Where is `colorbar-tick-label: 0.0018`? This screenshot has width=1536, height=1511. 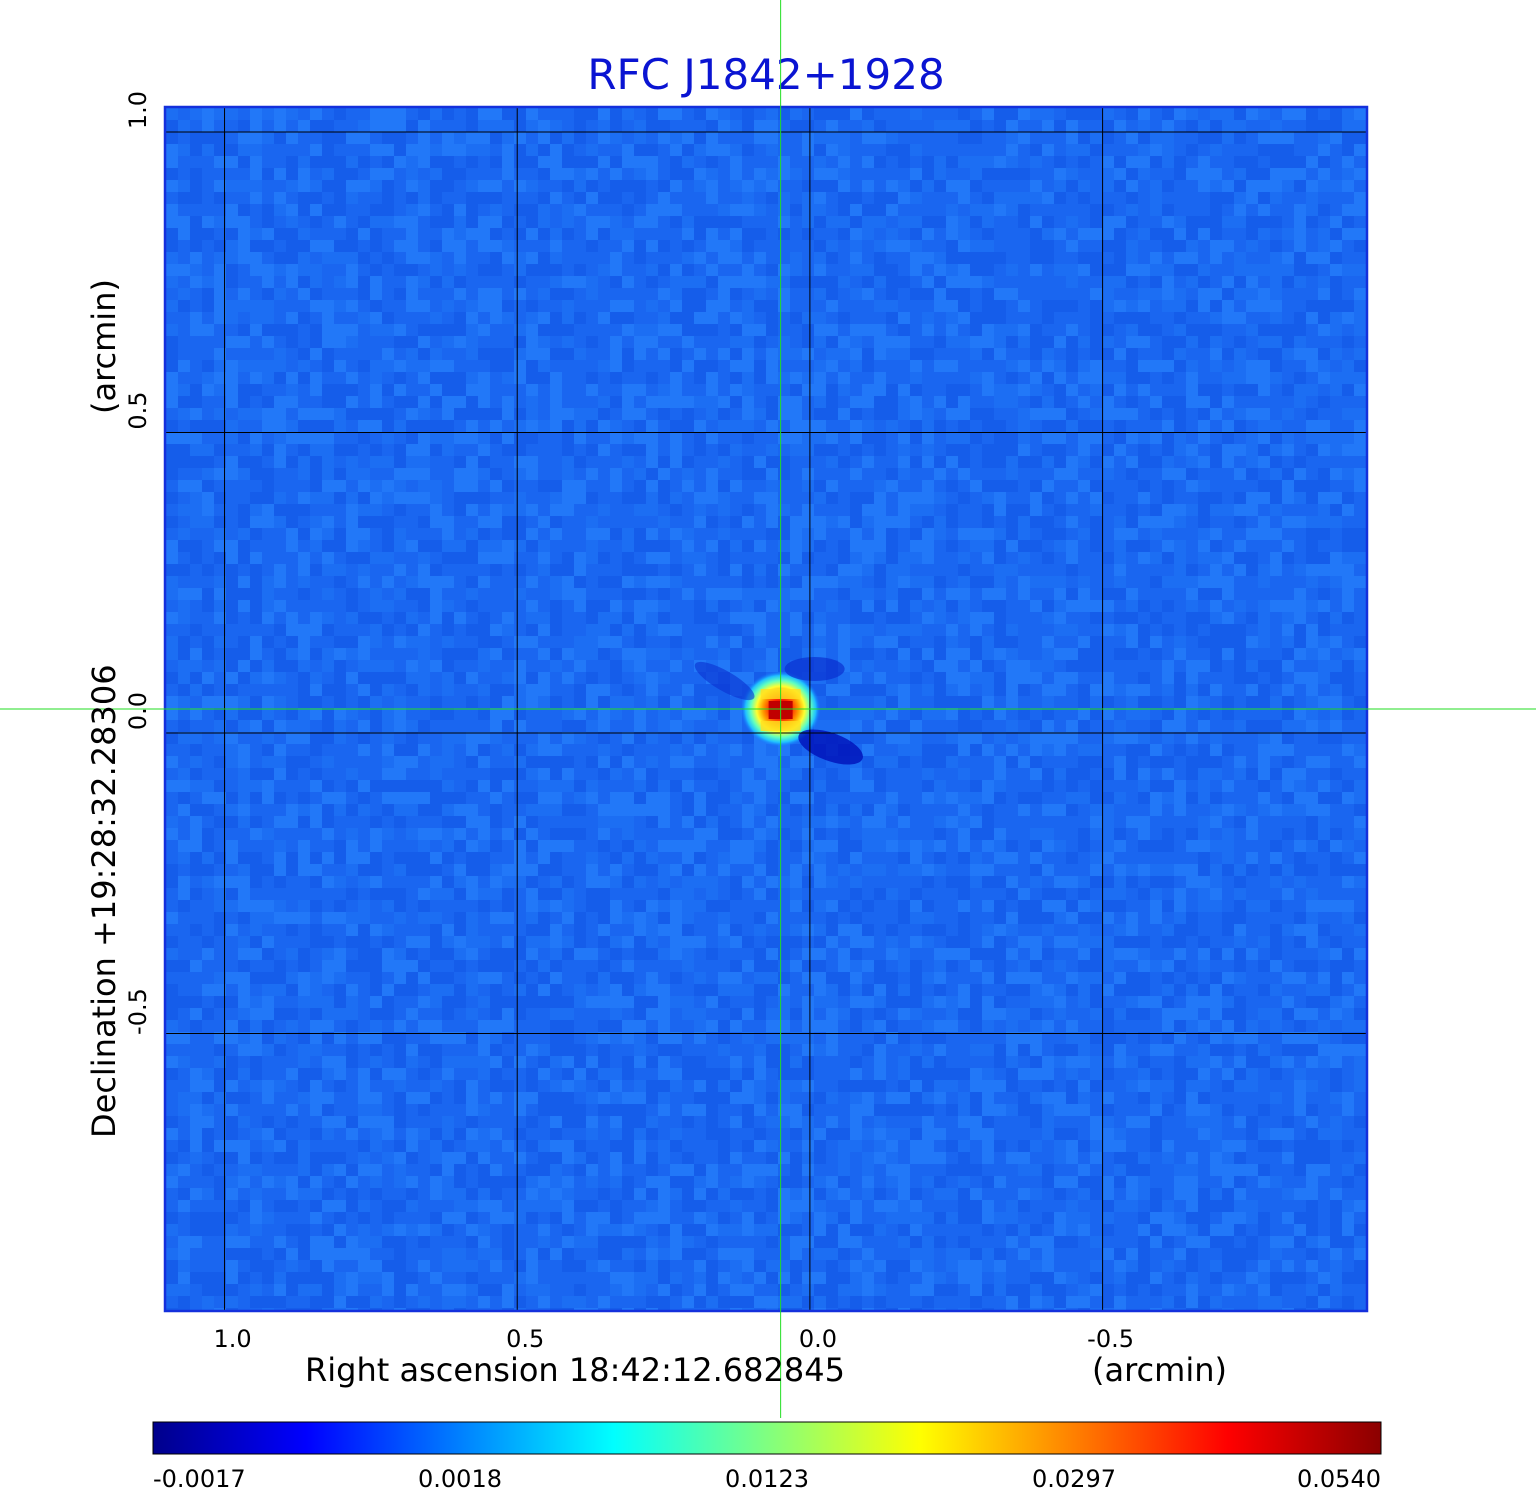 colorbar-tick-label: 0.0018 is located at coordinates (460, 1479).